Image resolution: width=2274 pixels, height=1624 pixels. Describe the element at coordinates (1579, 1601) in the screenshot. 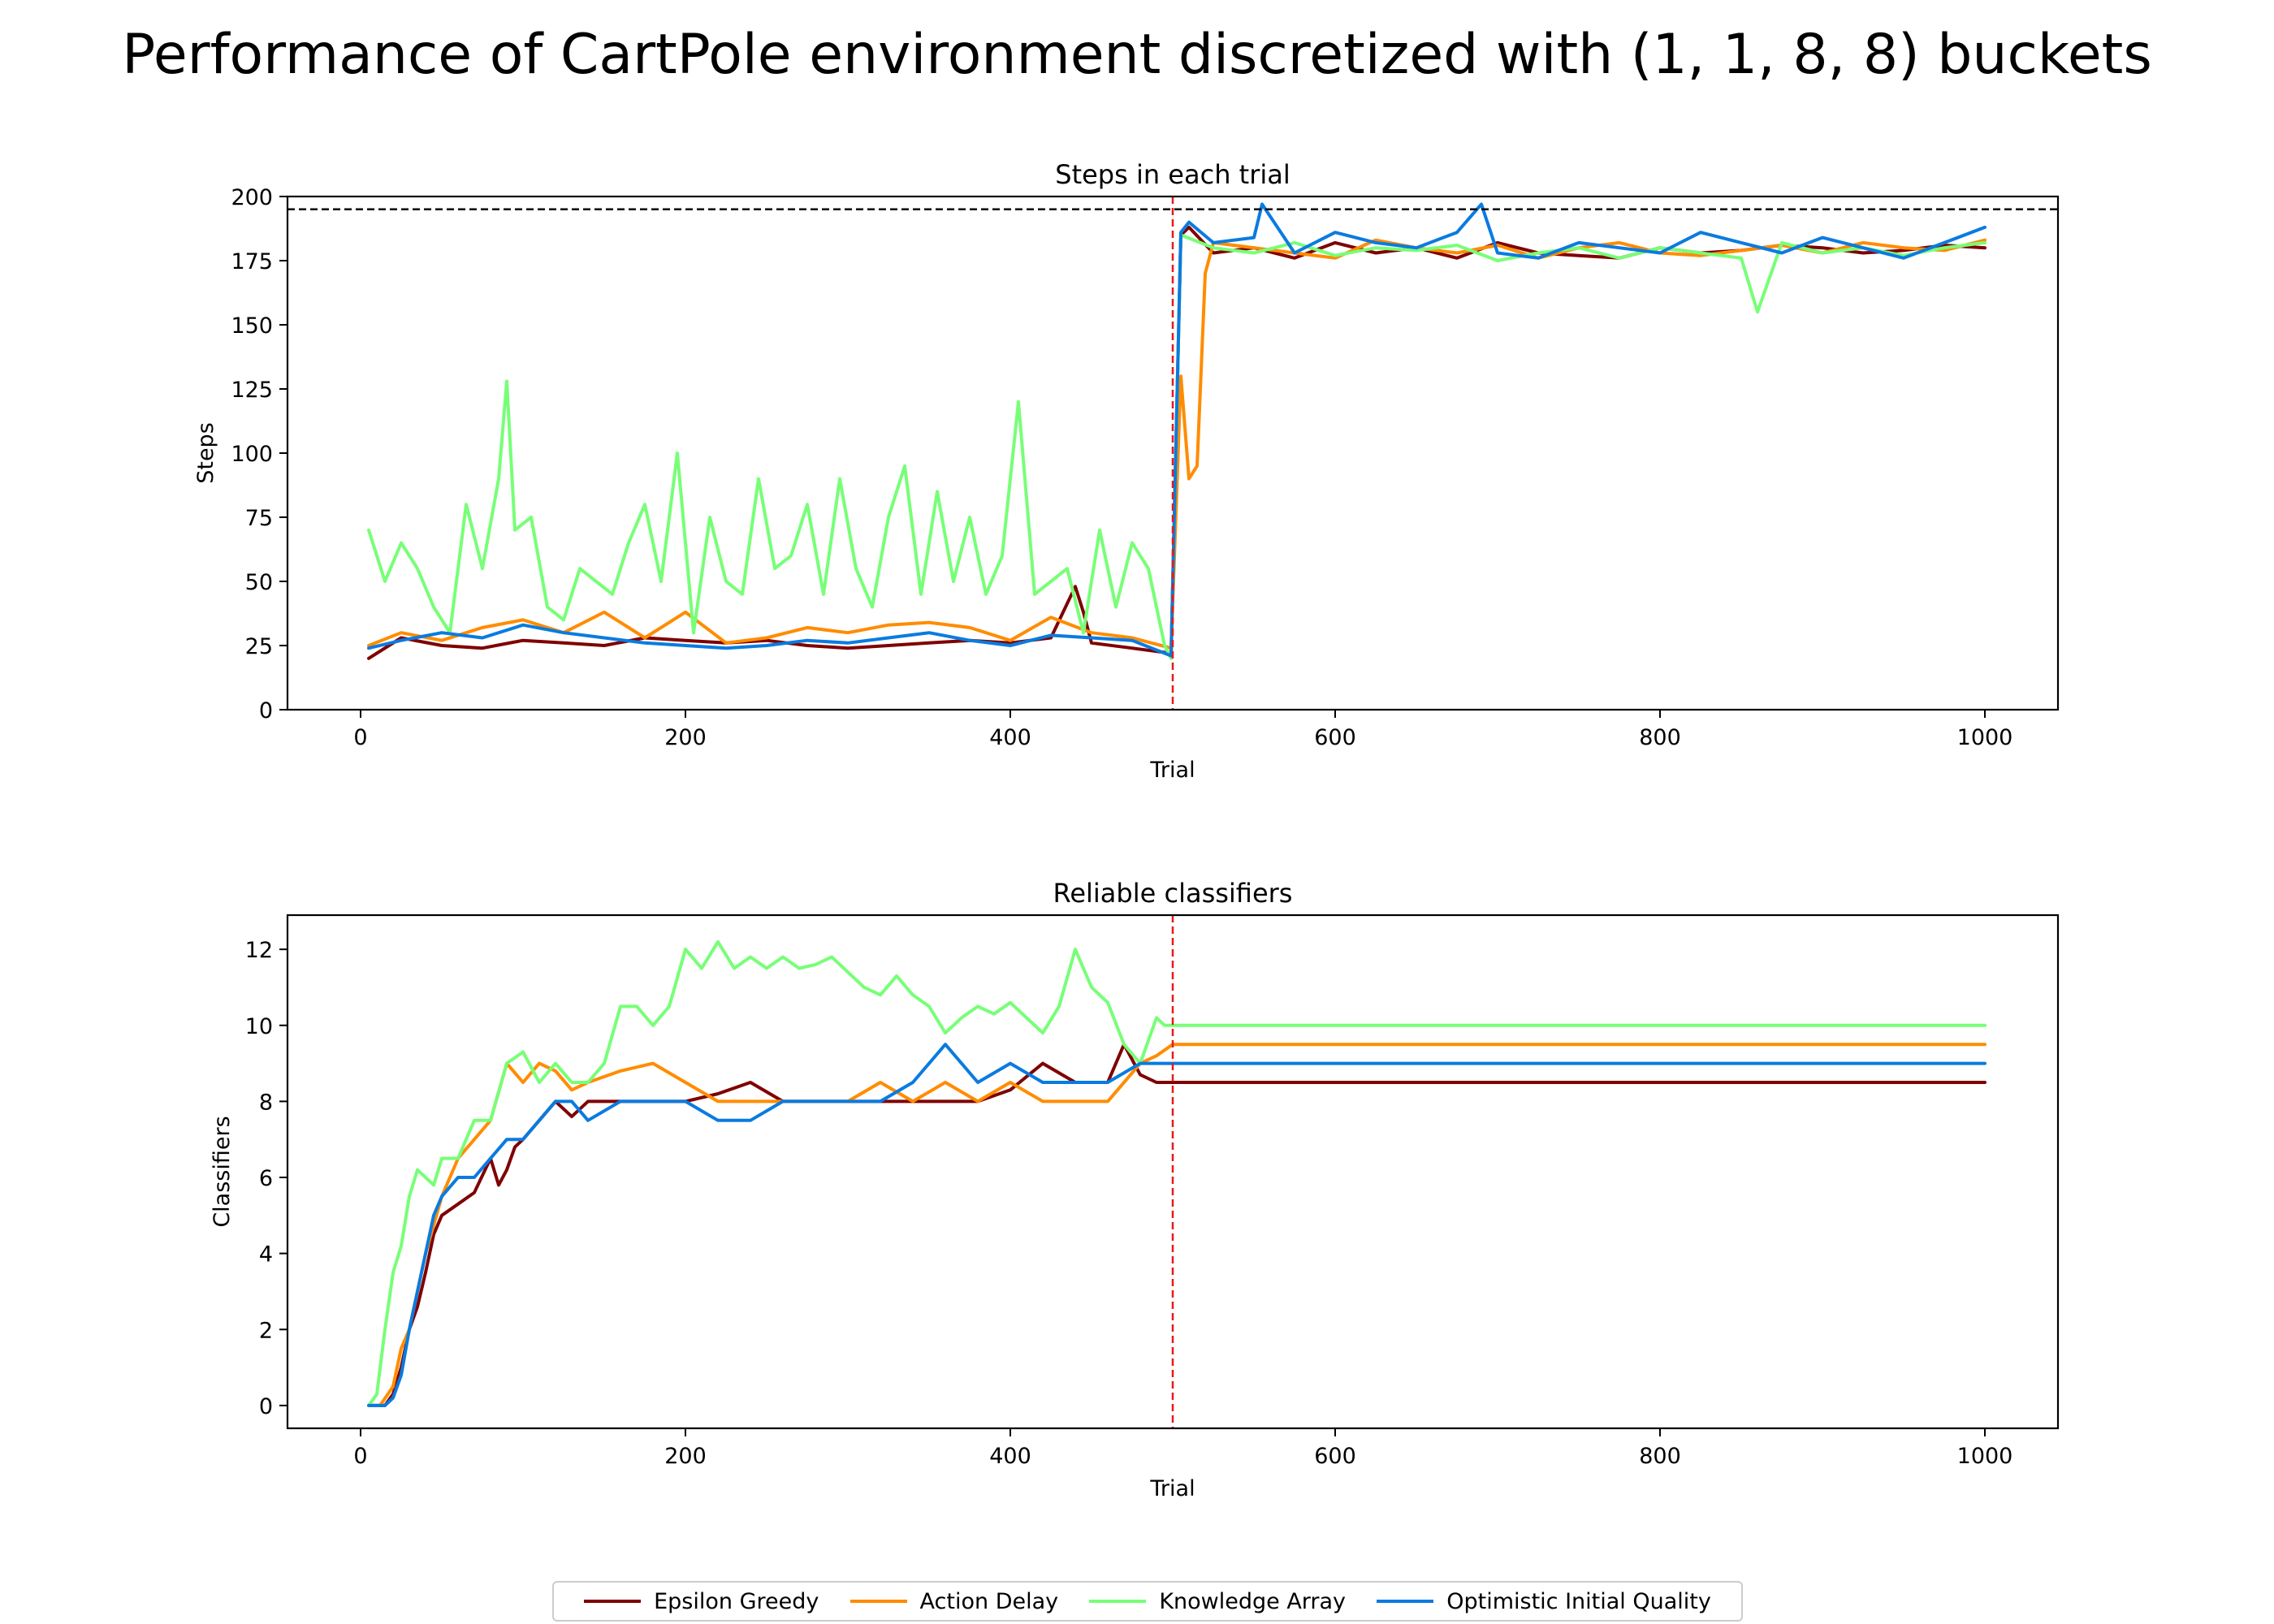

I see `legend-label: Optimistic Initial Quality` at that location.